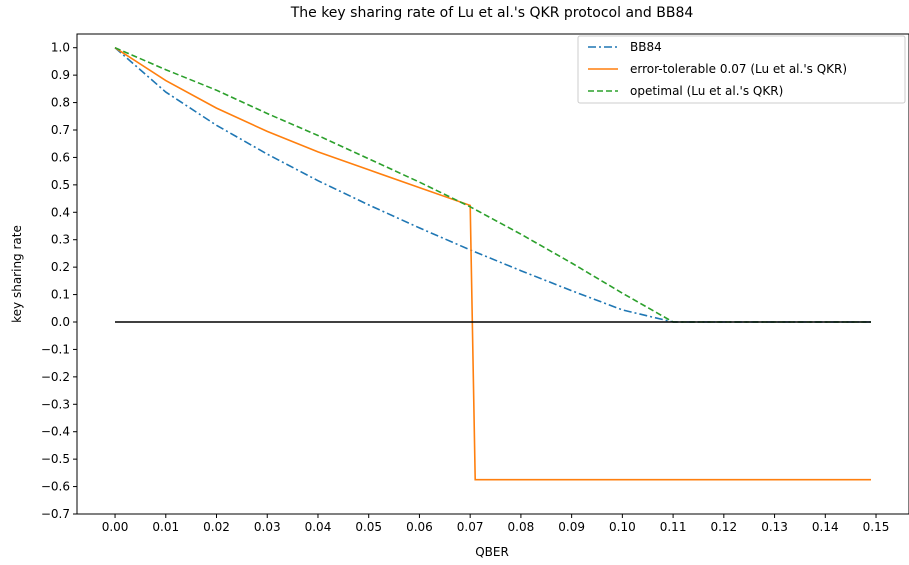 The width and height of the screenshot is (909, 565). Describe the element at coordinates (115, 527) in the screenshot. I see `x-tick-label: 0.00` at that location.